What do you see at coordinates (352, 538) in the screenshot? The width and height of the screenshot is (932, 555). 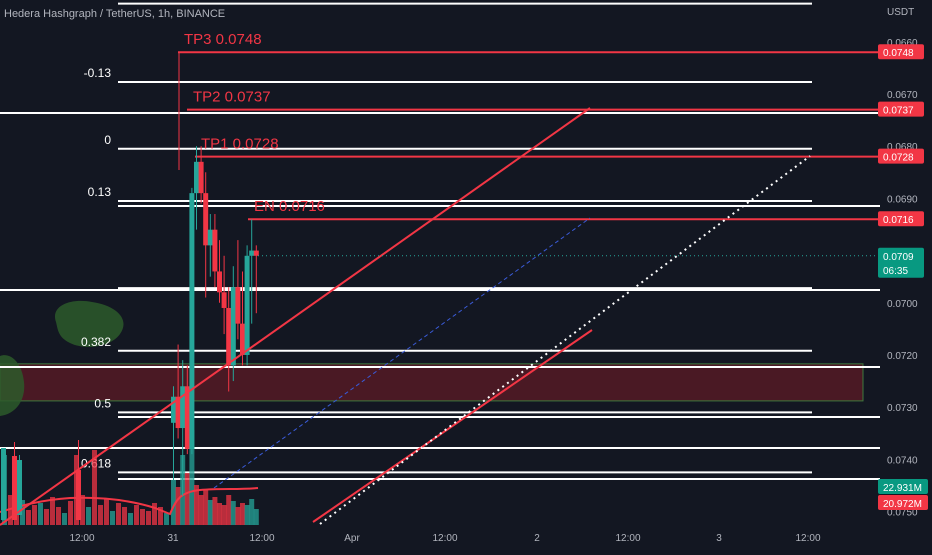 I see `time-tick-label: Apr` at bounding box center [352, 538].